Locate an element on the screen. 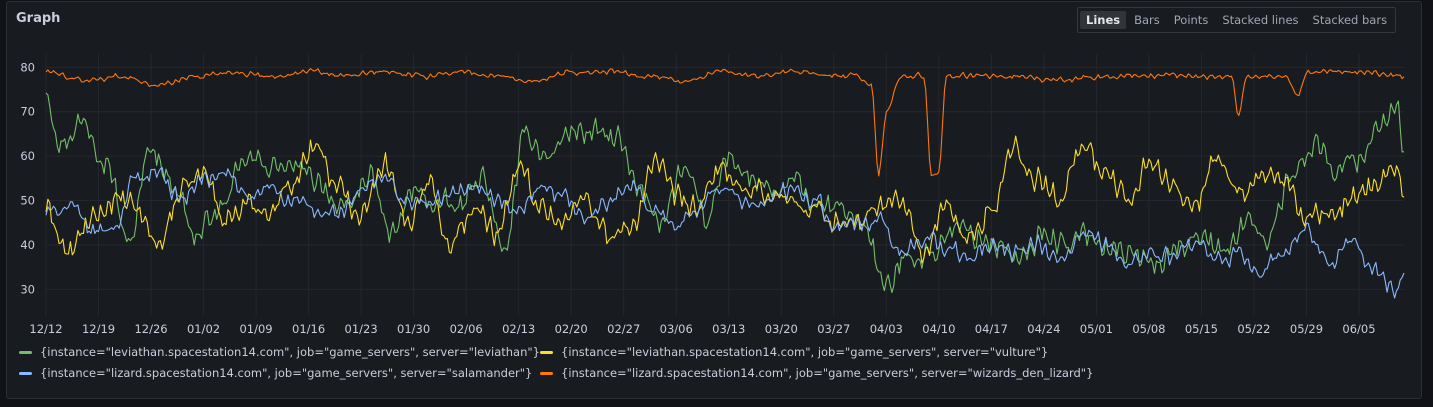 This screenshot has height=407, width=1433. x-tick-label: 02/06 is located at coordinates (466, 329).